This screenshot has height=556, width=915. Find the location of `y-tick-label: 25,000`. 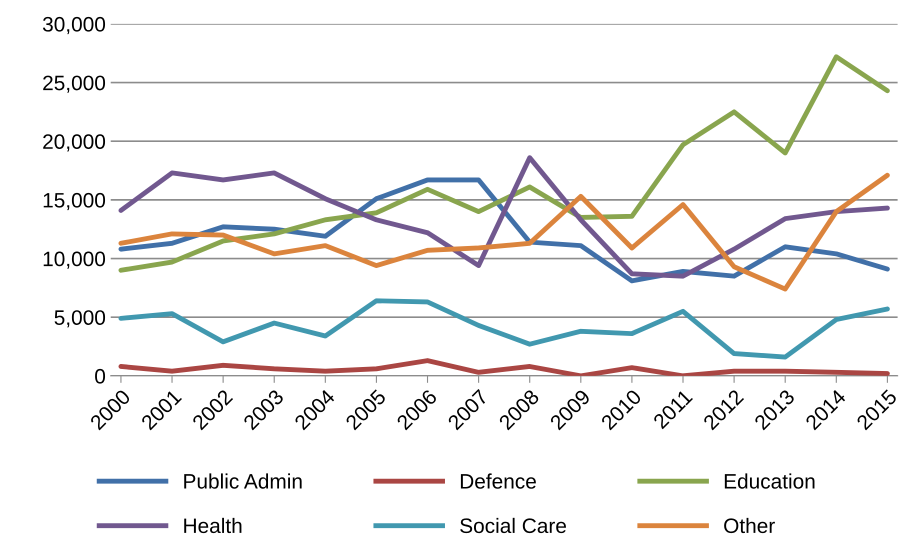

y-tick-label: 25,000 is located at coordinates (74, 84).